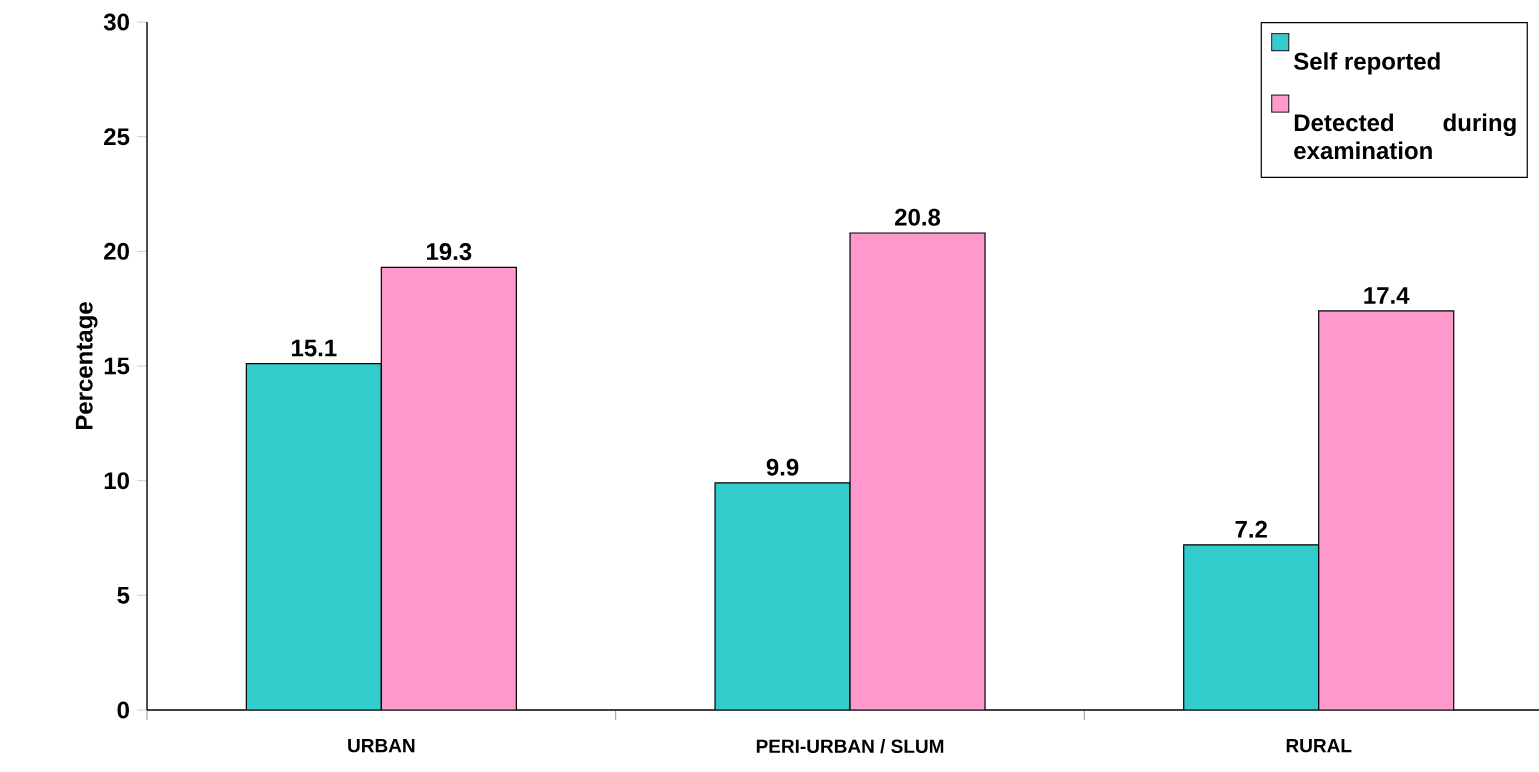 The width and height of the screenshot is (1539, 772). Describe the element at coordinates (86, 366) in the screenshot. I see `y-axis-title: Percentage` at that location.